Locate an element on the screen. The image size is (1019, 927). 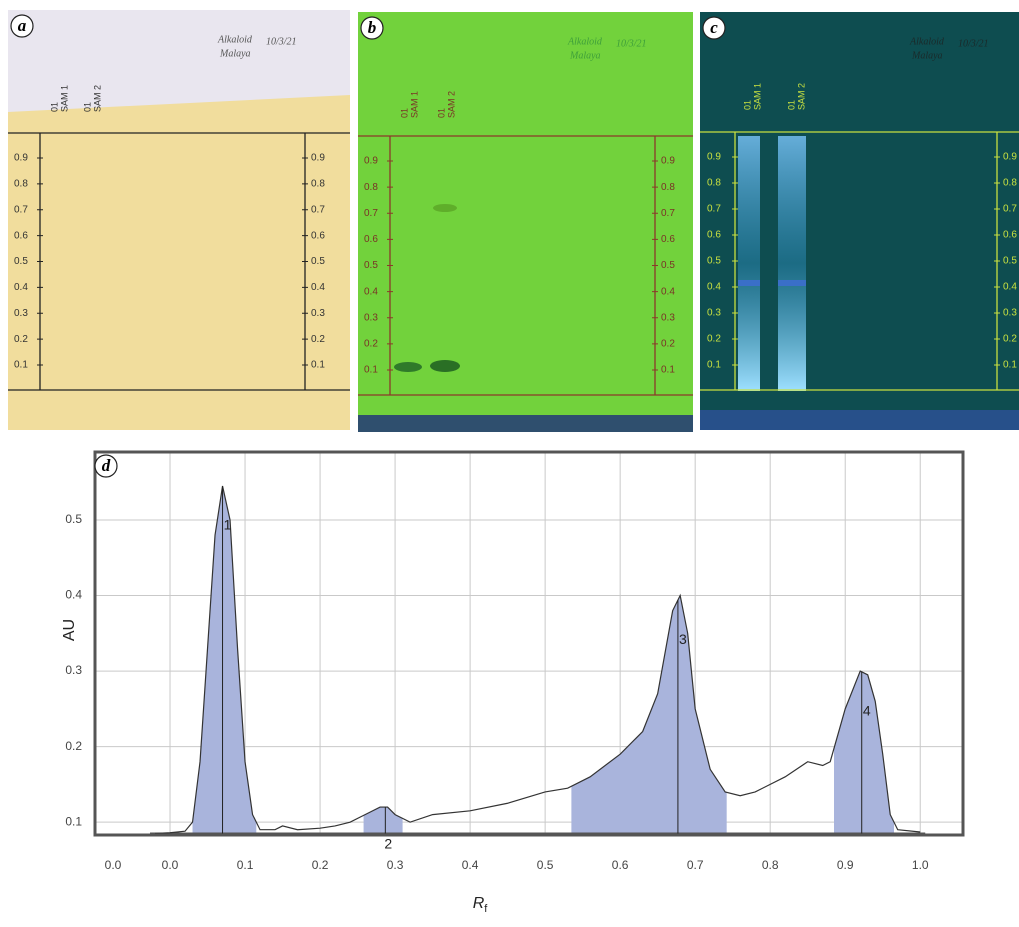
x-tick-label: 0.7 is located at coordinates (695, 865).